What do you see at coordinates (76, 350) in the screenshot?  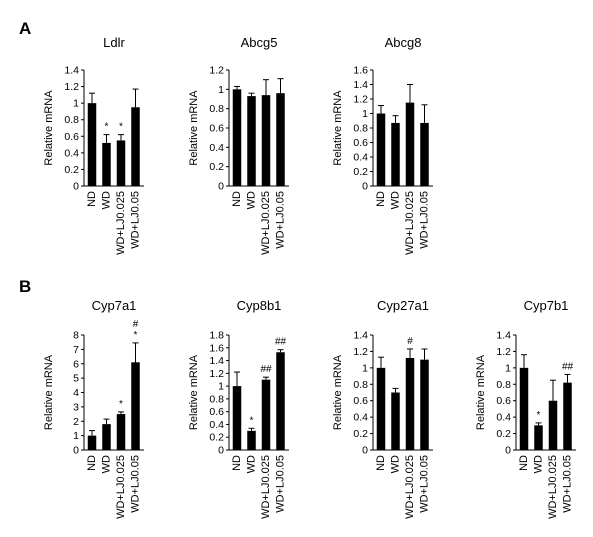 I see `y-tick-label: 7` at bounding box center [76, 350].